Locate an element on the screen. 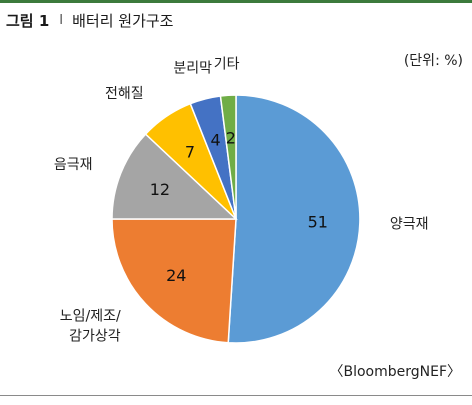 The width and height of the screenshot is (472, 405). slice-value-label: 4 is located at coordinates (216, 140).